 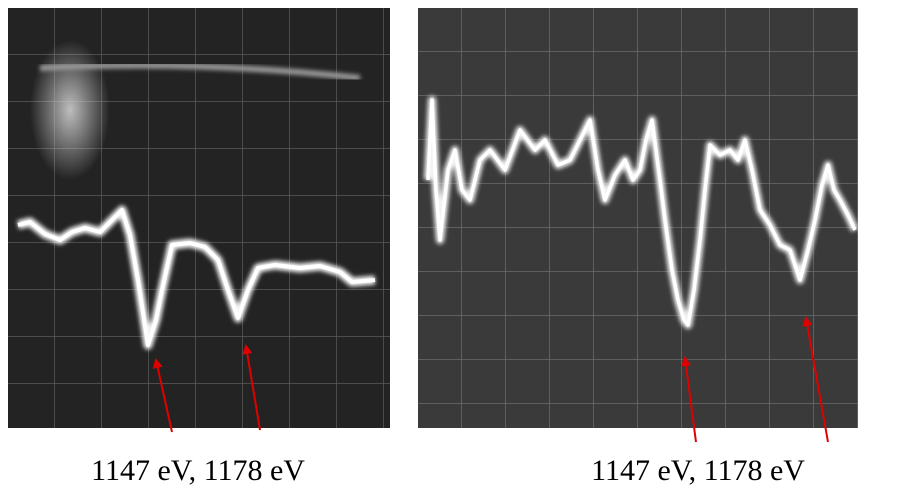 What do you see at coordinates (200, 71) in the screenshot?
I see `glare-band` at bounding box center [200, 71].